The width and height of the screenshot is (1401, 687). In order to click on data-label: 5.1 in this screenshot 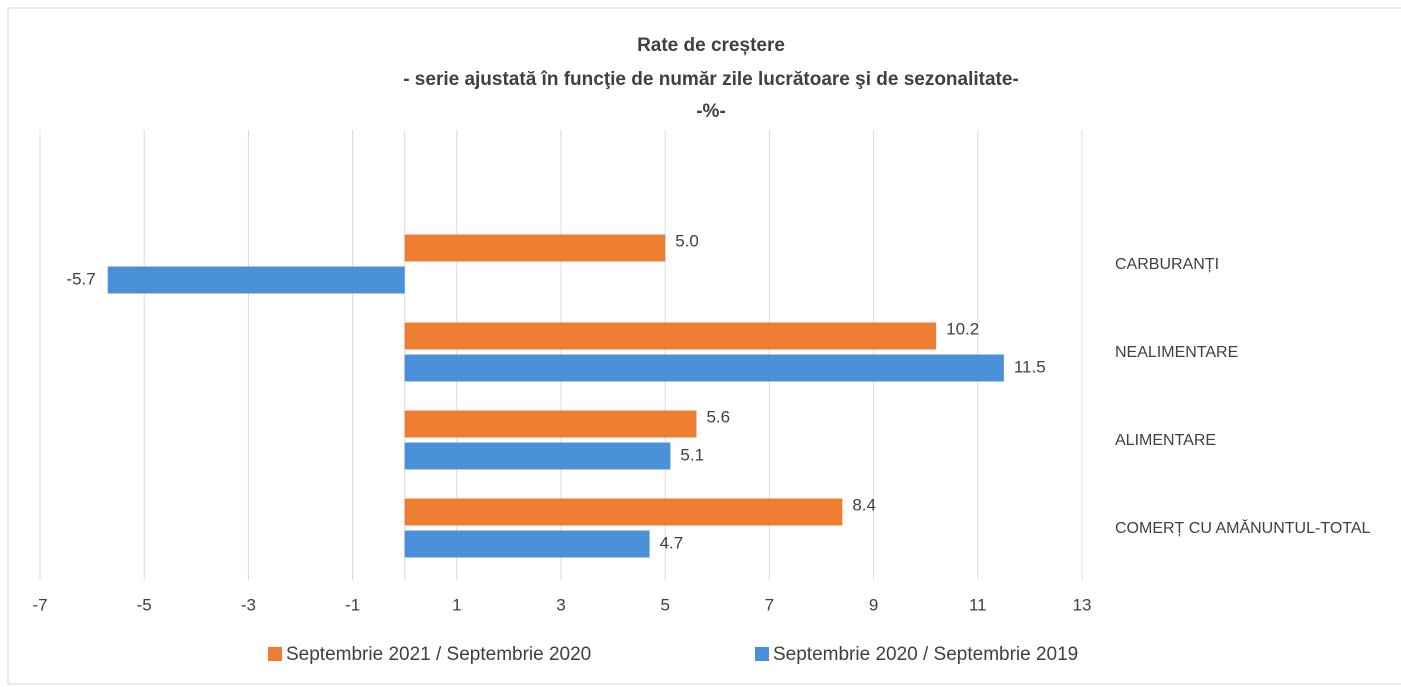, I will do `click(692, 454)`.